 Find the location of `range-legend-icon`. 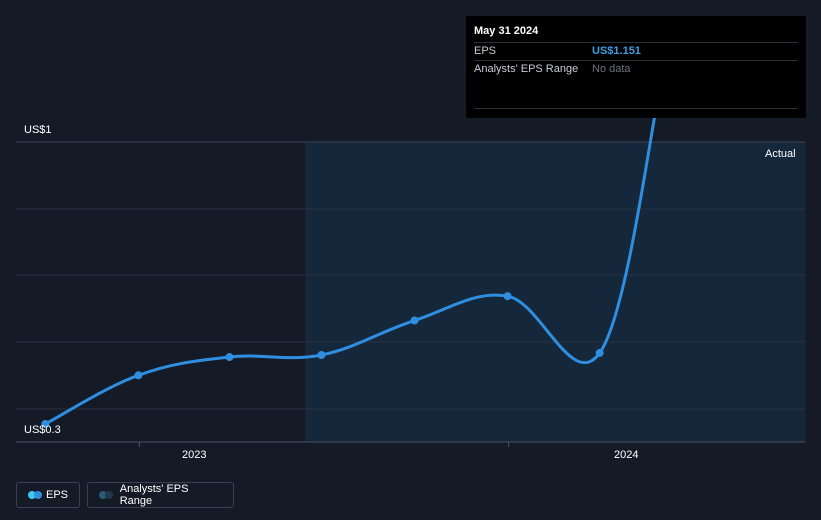

range-legend-icon is located at coordinates (106, 495).